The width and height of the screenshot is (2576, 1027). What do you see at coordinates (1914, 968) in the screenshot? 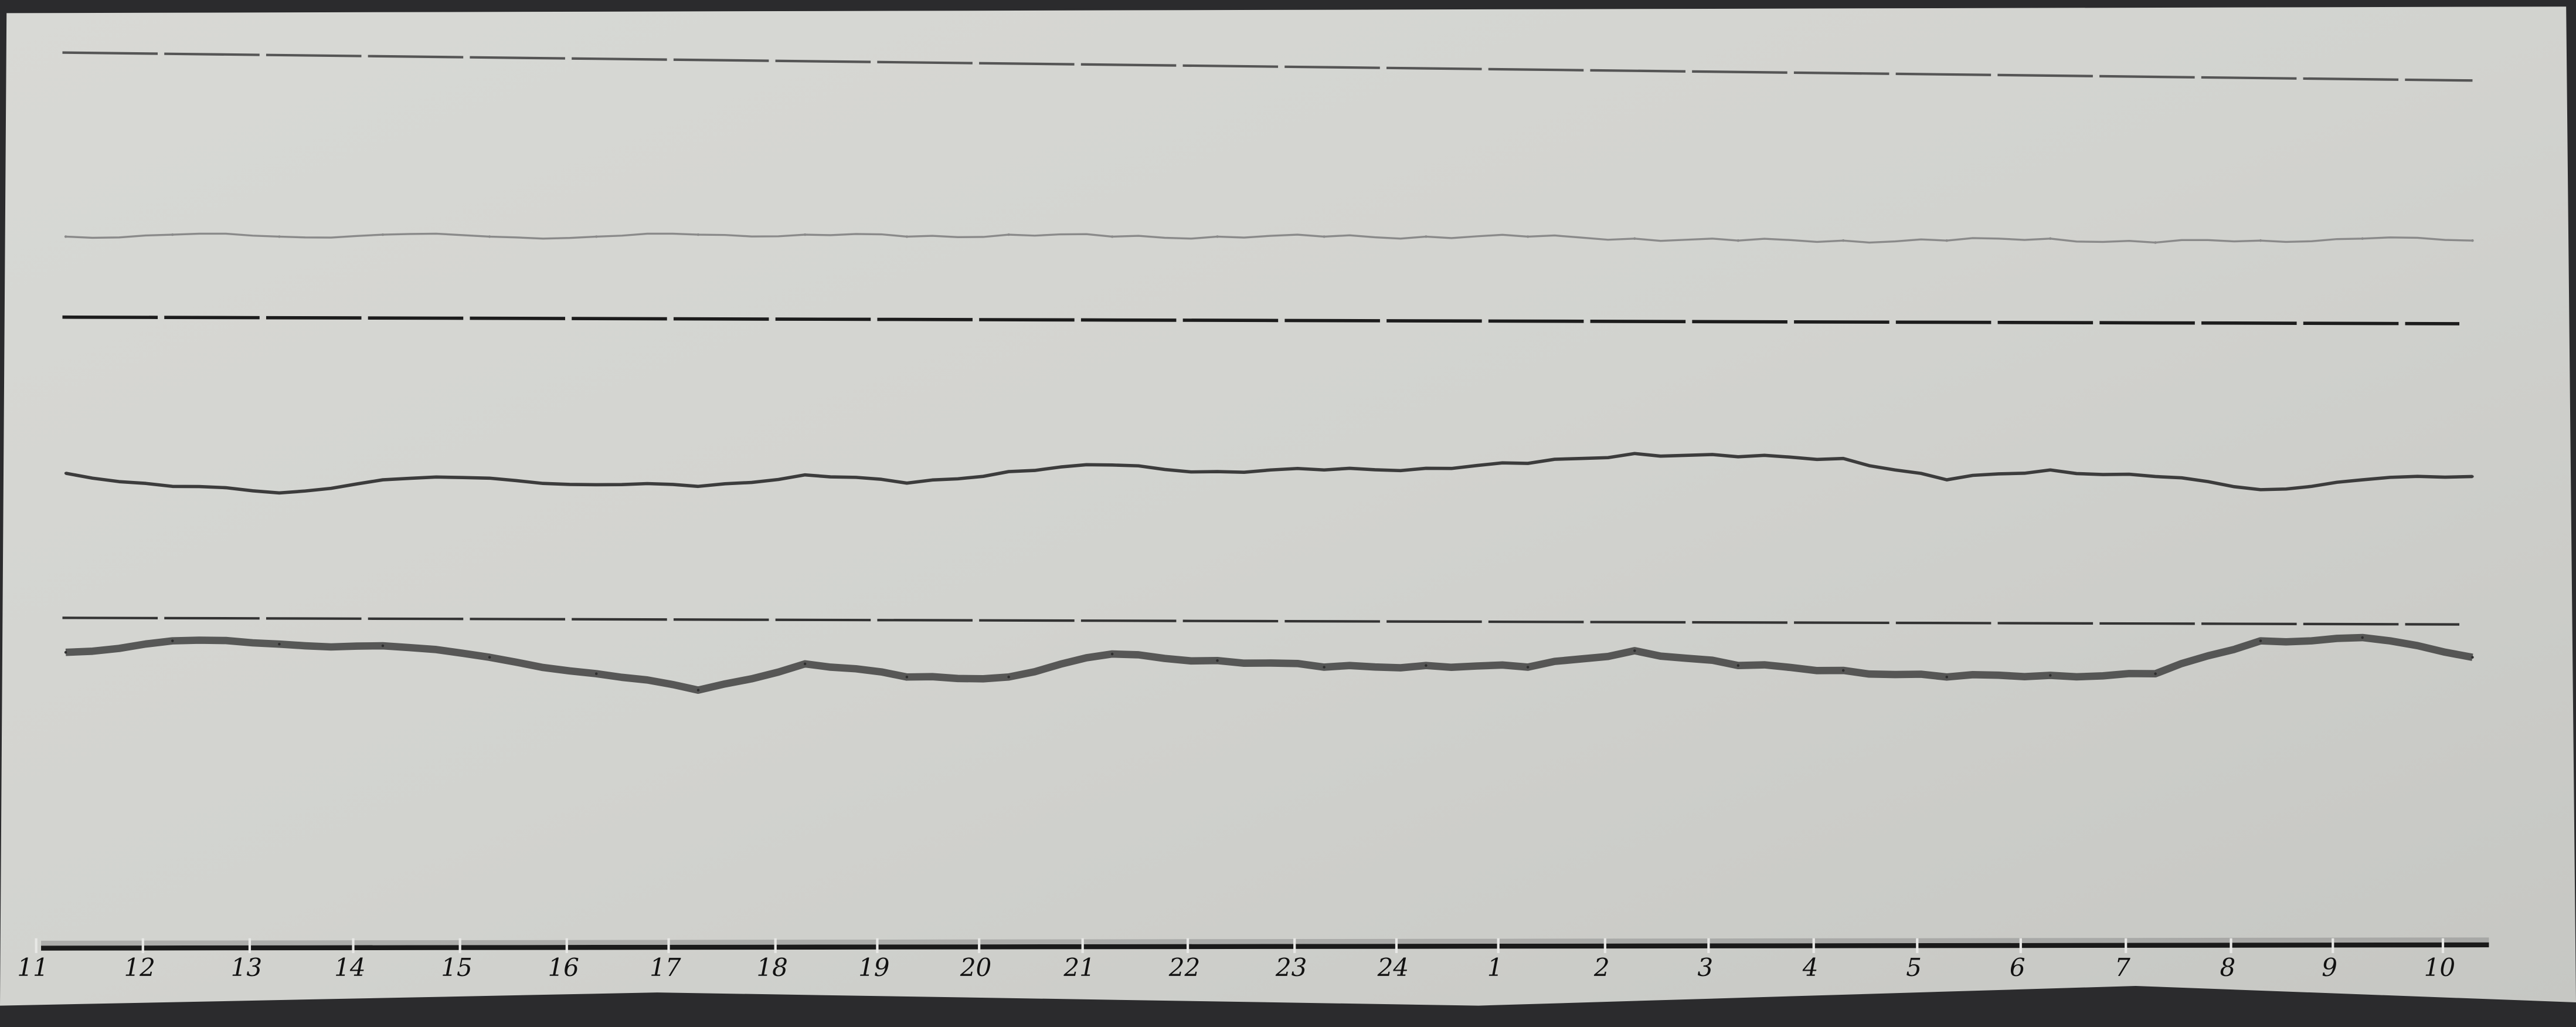
I see `hour-label: 5` at bounding box center [1914, 968].